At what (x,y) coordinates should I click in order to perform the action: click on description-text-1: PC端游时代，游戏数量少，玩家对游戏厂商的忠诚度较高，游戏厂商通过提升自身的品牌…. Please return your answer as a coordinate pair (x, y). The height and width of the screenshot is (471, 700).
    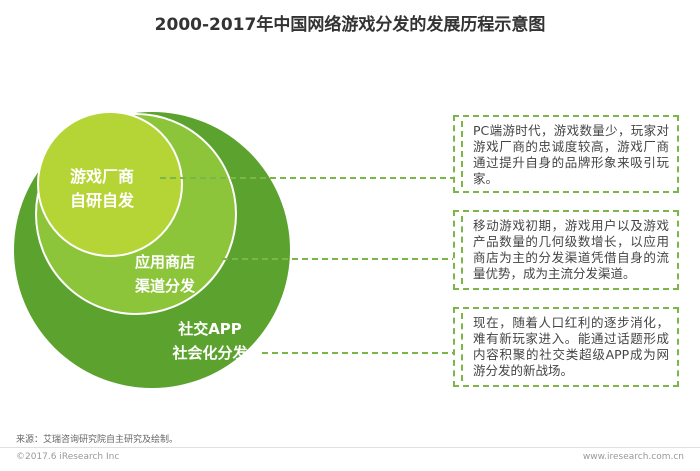
    Looking at the image, I should click on (571, 154).